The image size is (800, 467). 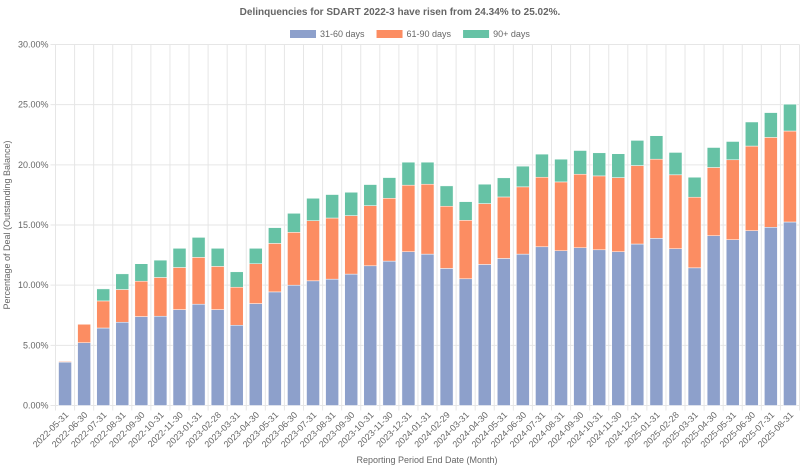 I want to click on y-tick-label: 20.00%, so click(x=33, y=165).